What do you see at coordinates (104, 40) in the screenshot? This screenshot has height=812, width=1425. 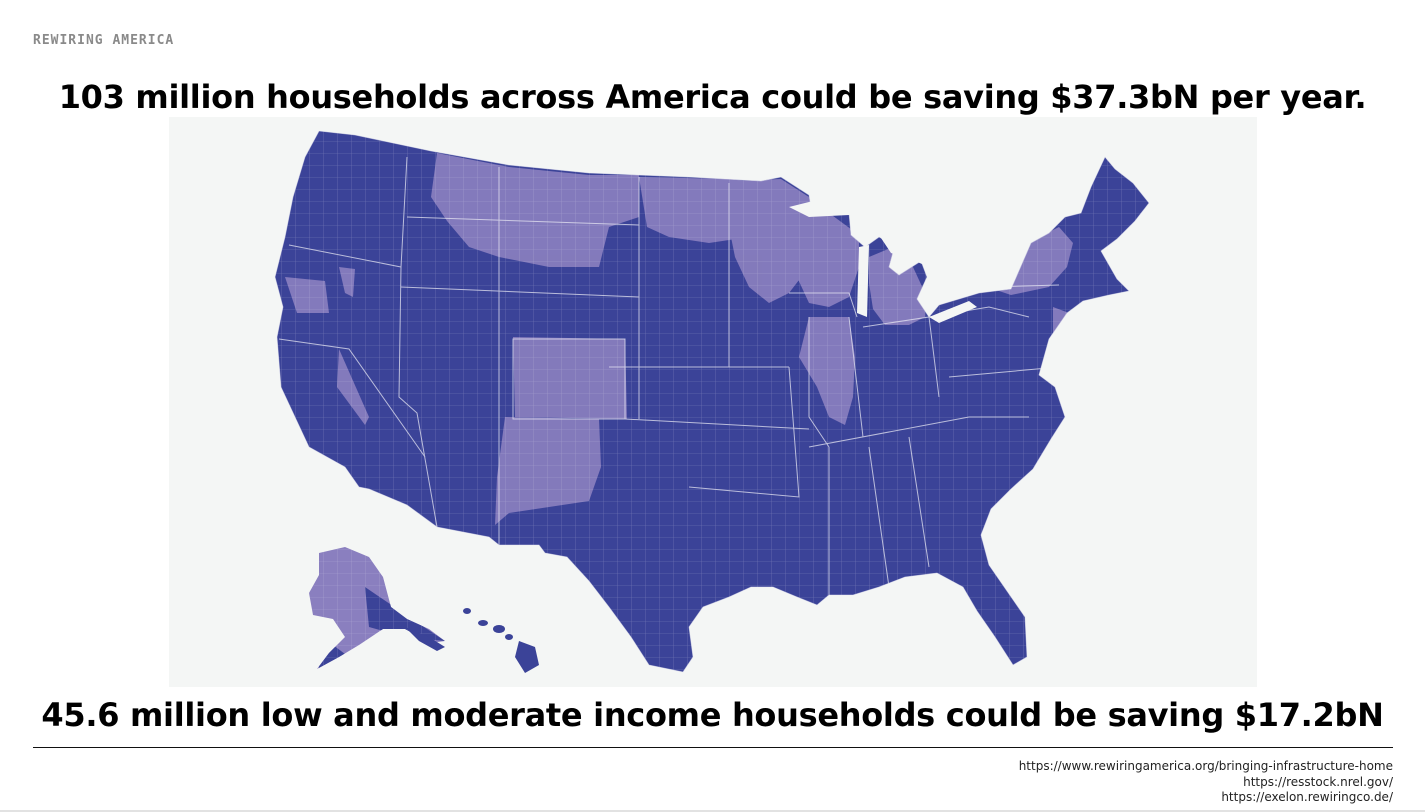 I see `brand-logo: REWIRING AMERICA` at bounding box center [104, 40].